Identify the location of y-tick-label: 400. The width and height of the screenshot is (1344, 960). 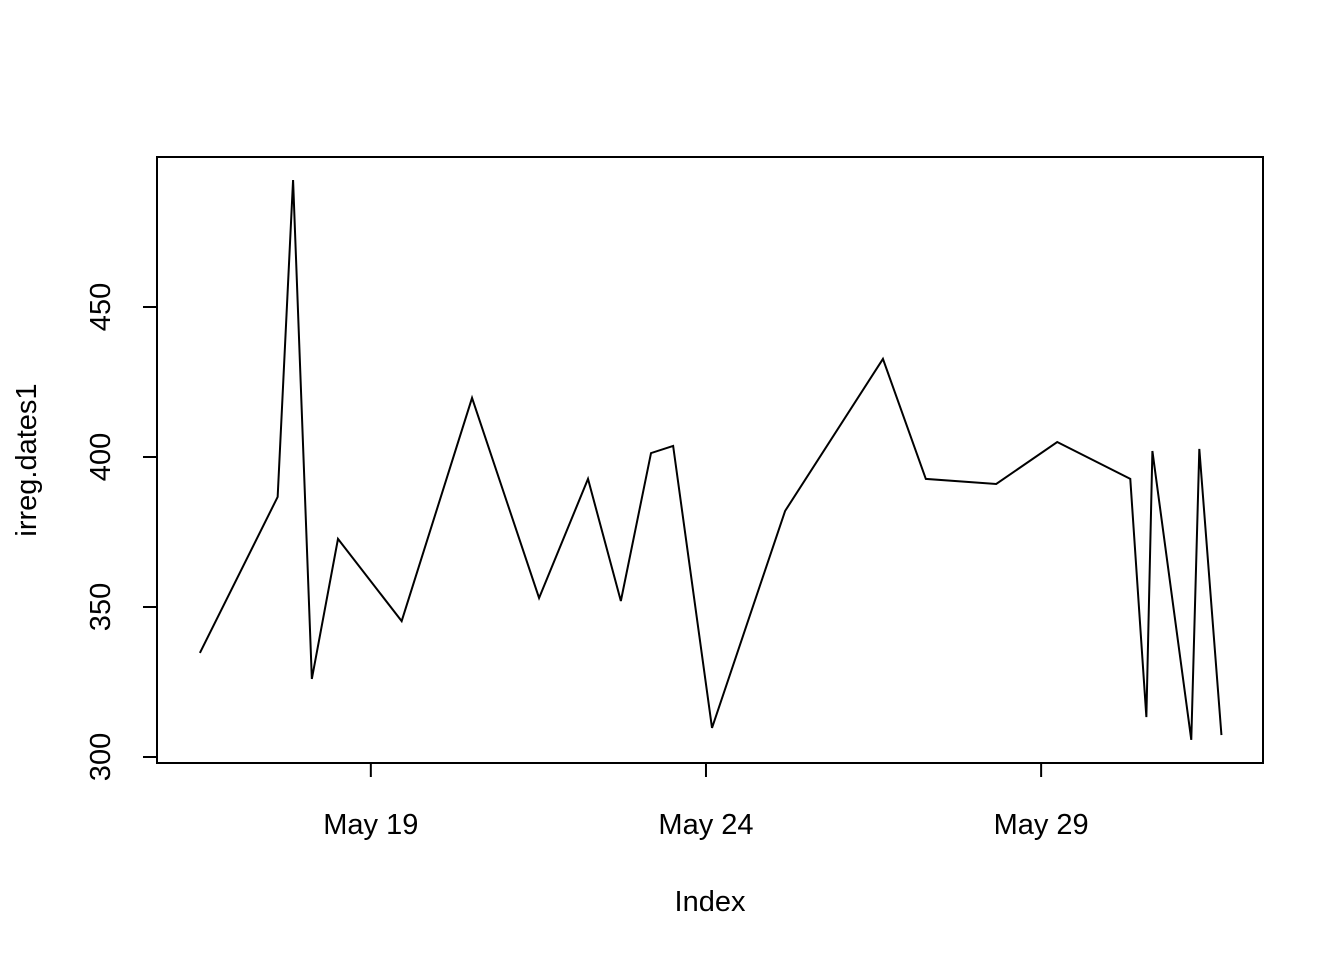
(101, 457).